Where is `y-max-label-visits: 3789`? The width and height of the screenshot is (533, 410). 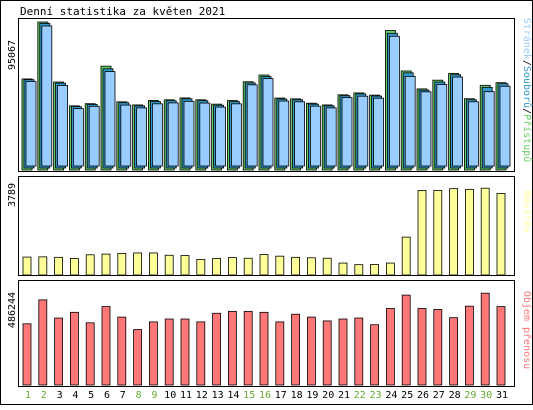 y-max-label-visits: 3789 is located at coordinates (12, 195).